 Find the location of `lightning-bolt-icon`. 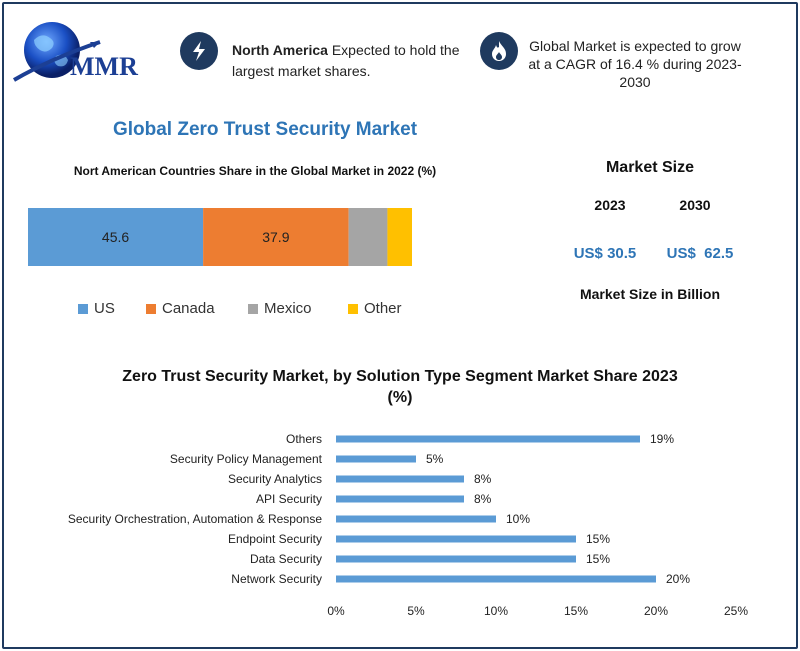

lightning-bolt-icon is located at coordinates (199, 51).